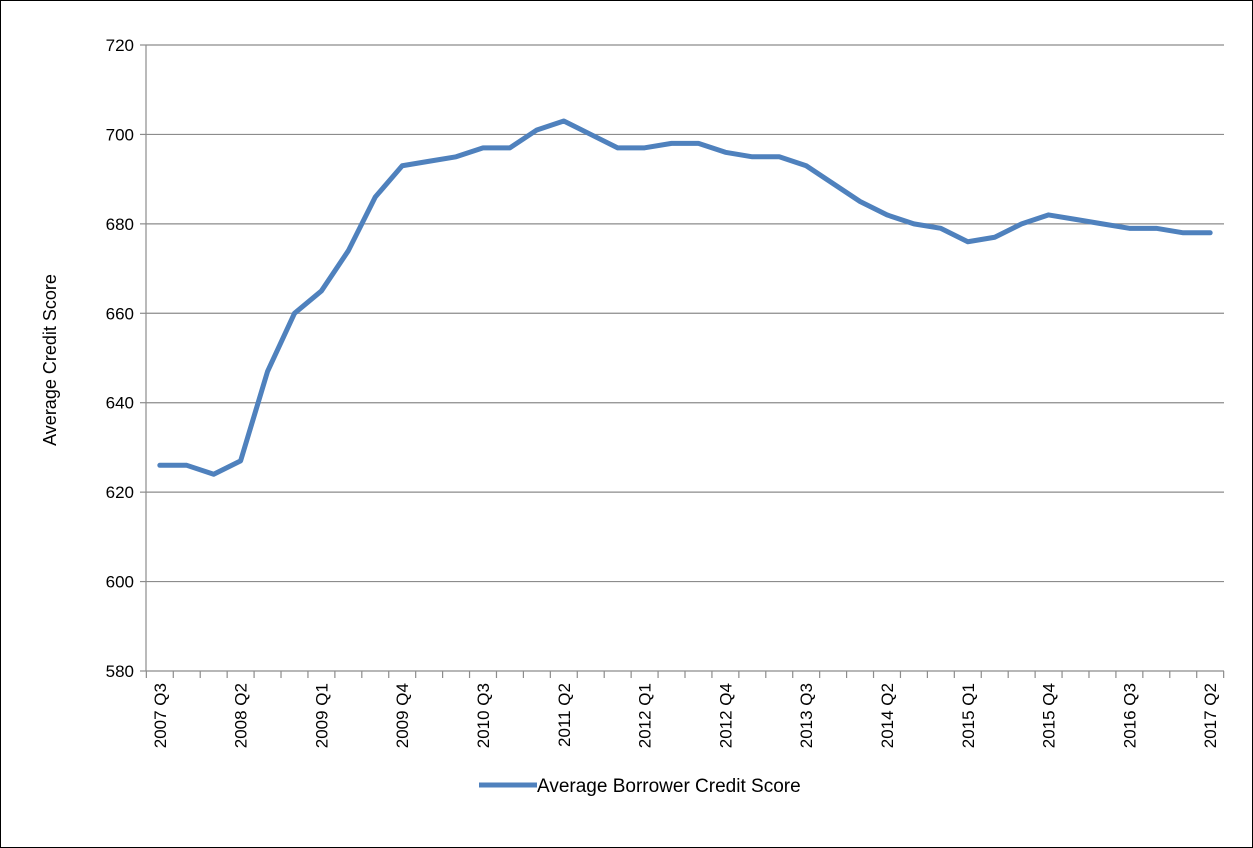  I want to click on y-axis-ticks: 580 600 620 640 660 680 700 720, so click(126, 358).